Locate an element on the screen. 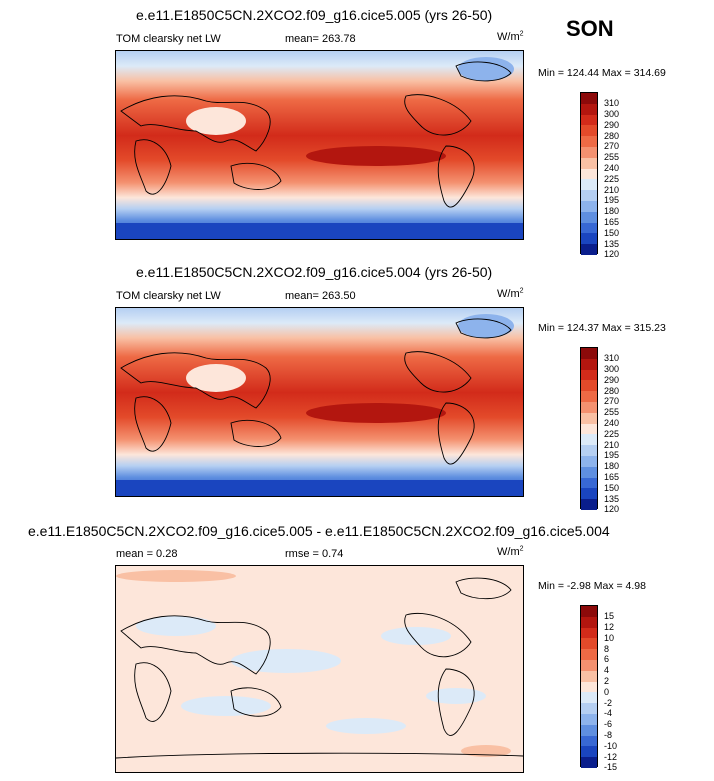 The width and height of the screenshot is (714, 781). panel1-minmax: Min = 124.44 Max = 314.69 is located at coordinates (602, 73).